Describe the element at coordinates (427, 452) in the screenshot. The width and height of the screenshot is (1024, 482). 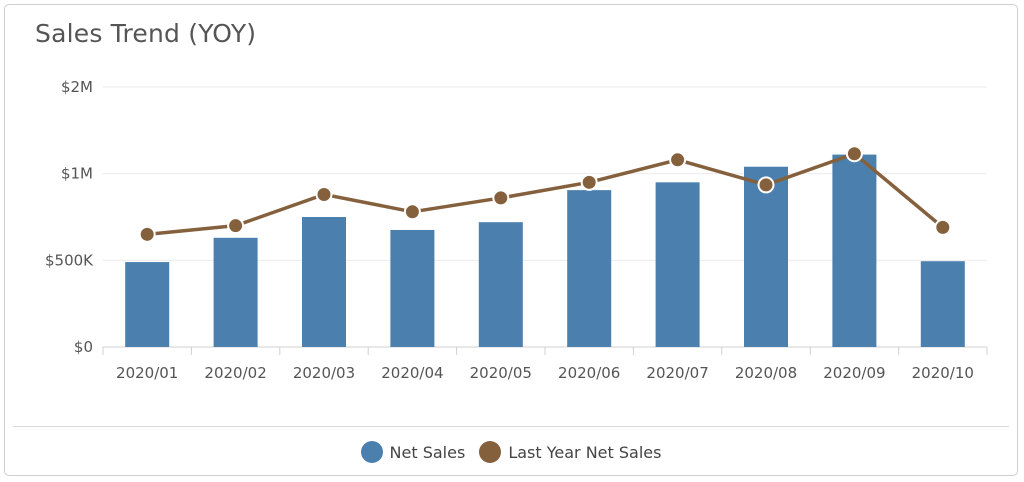
I see `legend-label-net-sales: Net Sales` at that location.